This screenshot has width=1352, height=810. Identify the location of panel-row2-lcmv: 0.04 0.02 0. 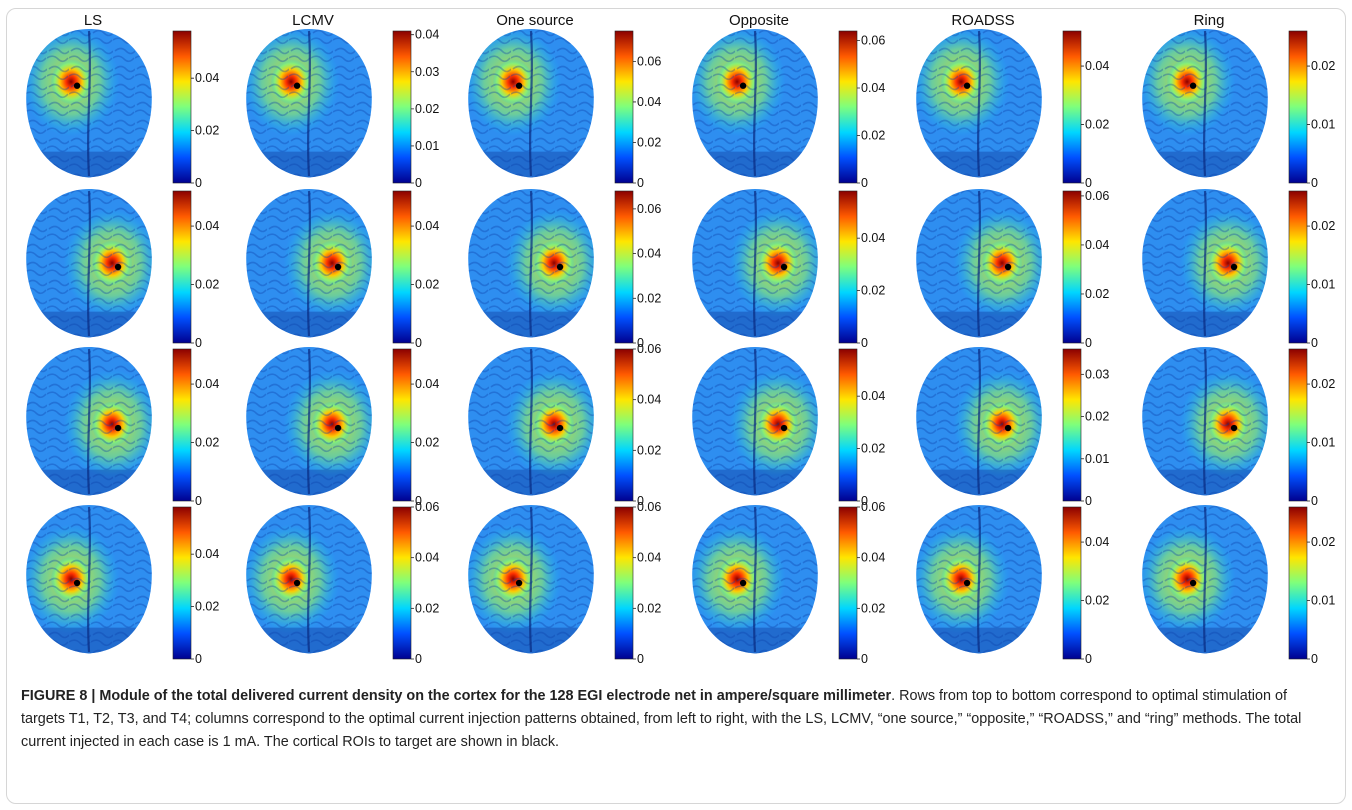
(342, 269).